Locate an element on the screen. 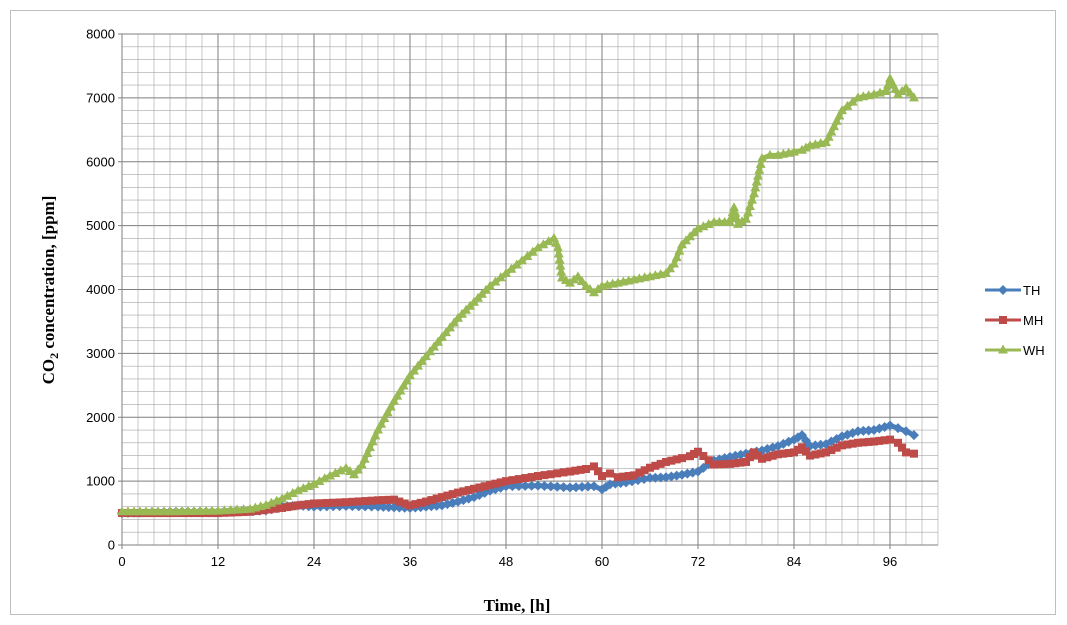 The height and width of the screenshot is (625, 1067). legend-label: WH is located at coordinates (1034, 350).